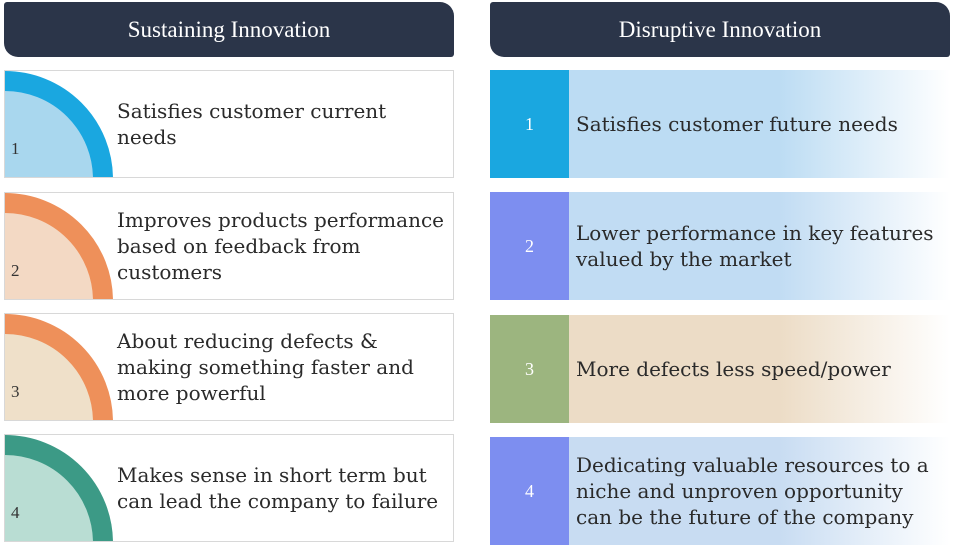  Describe the element at coordinates (733, 369) in the screenshot. I see `disruptive-text: More defects less speed/power` at that location.